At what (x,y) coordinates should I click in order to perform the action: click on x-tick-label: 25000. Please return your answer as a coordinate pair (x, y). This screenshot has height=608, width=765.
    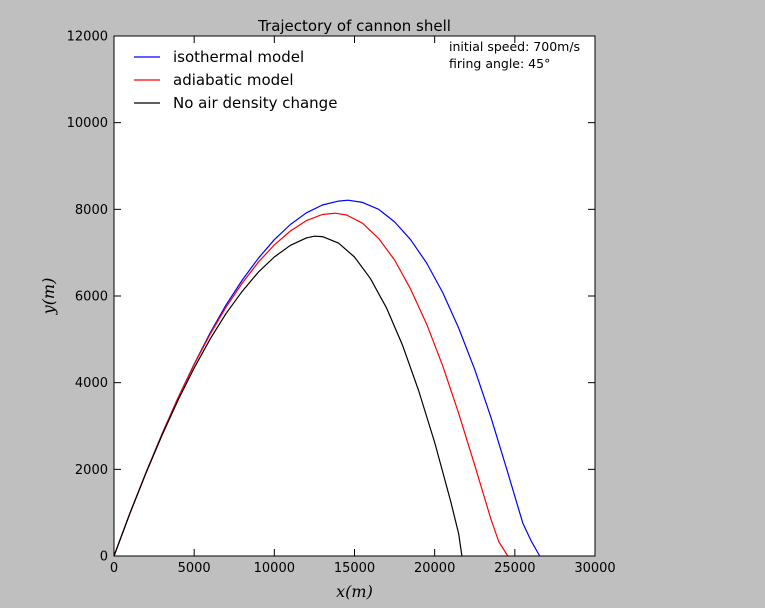
    Looking at the image, I should click on (514, 568).